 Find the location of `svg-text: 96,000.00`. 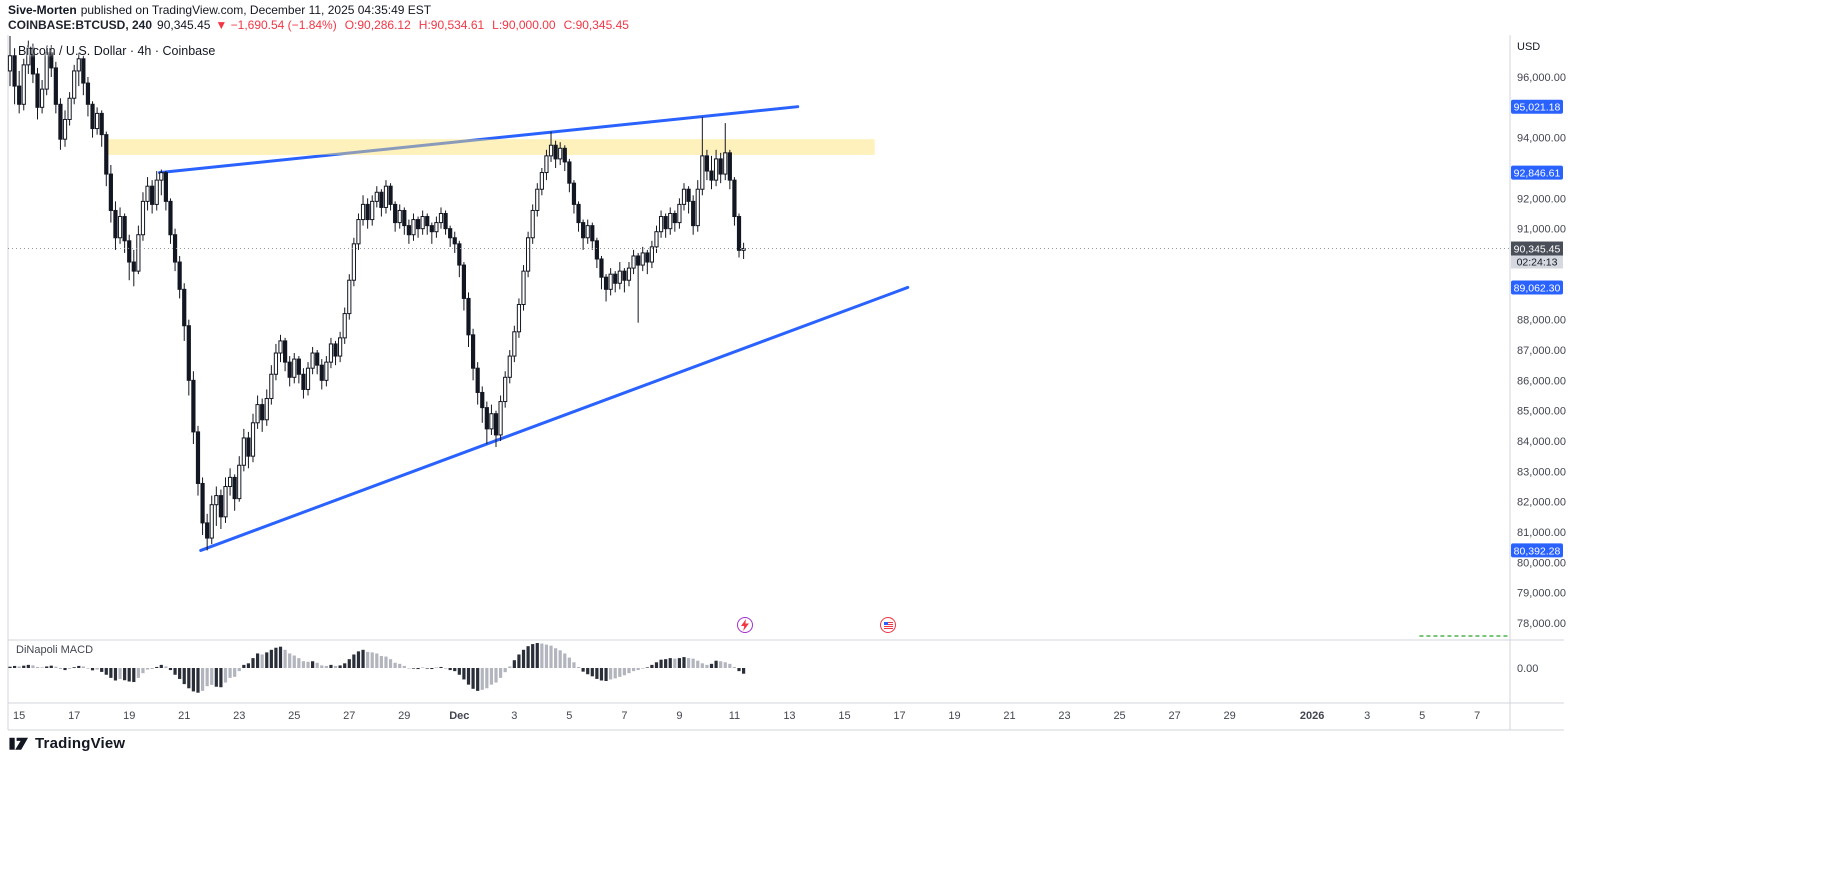

svg-text: 96,000.00 is located at coordinates (1541, 78).